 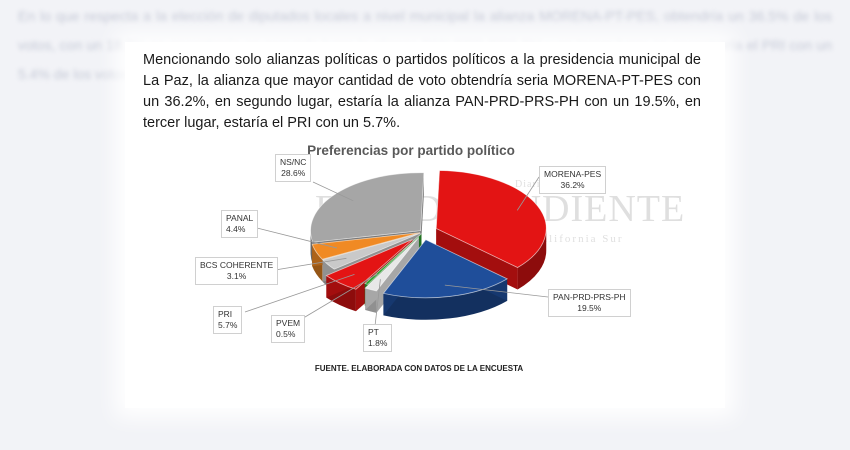 I want to click on pie-slice-ns-nc, so click(x=367, y=207).